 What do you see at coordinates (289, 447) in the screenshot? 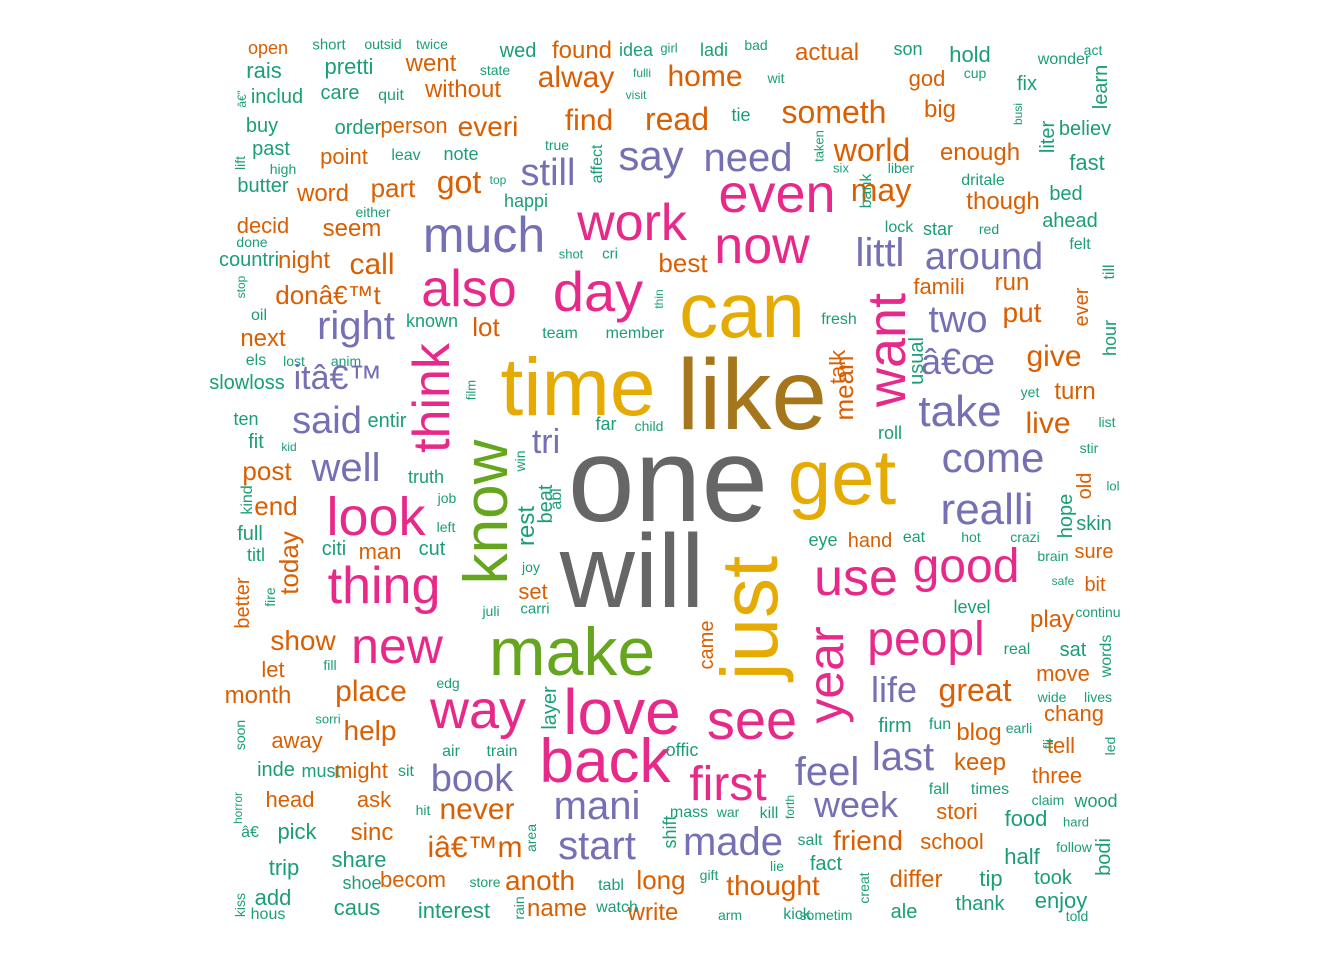
I see `cloud-word: kid` at bounding box center [289, 447].